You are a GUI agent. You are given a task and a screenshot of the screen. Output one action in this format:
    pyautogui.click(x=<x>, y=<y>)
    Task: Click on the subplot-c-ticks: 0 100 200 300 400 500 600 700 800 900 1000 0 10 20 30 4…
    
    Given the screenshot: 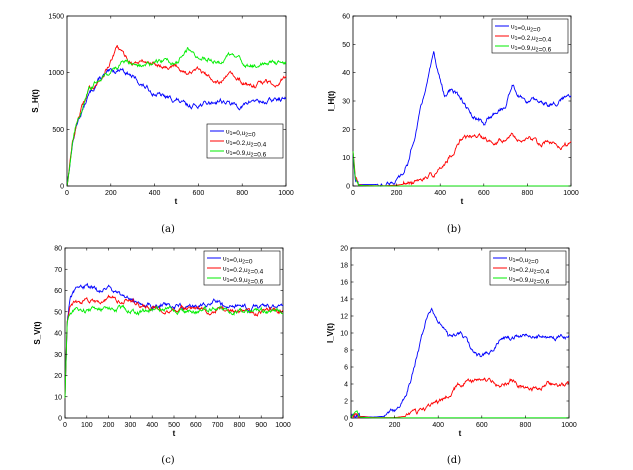 What is the action you would take?
    pyautogui.click(x=172, y=338)
    